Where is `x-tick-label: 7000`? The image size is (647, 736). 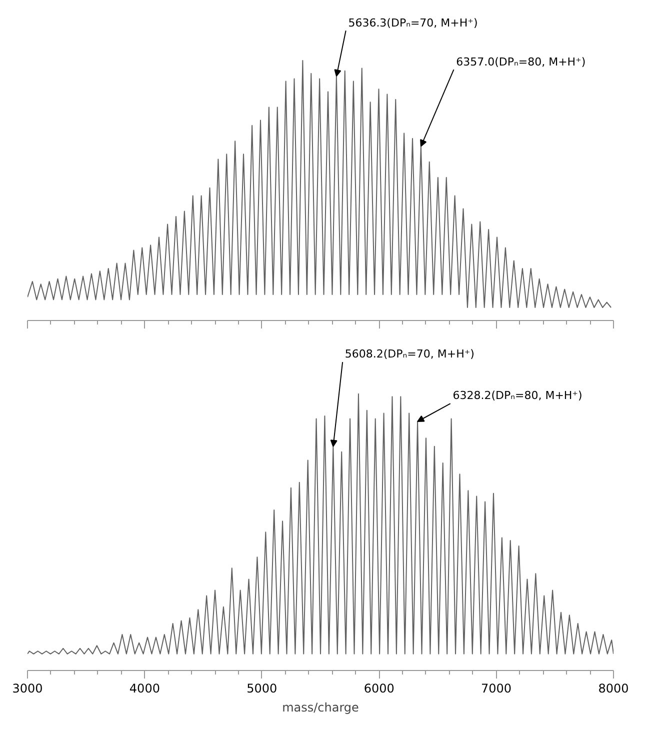 x-tick-label: 7000 is located at coordinates (496, 689).